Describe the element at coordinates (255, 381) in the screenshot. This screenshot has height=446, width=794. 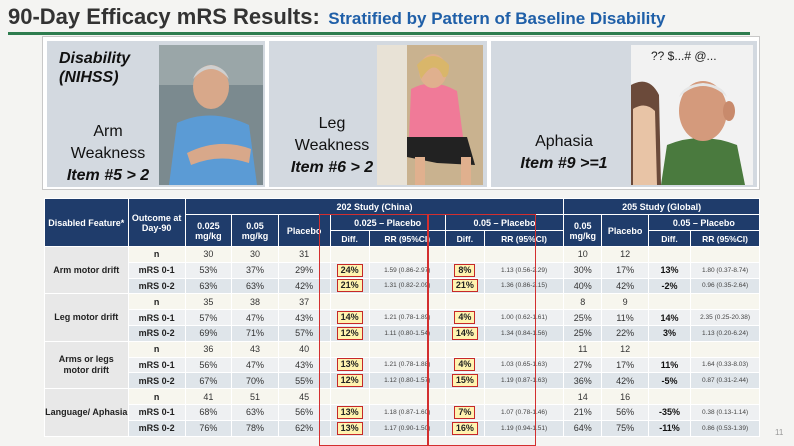
I see `value-cell: 70%` at that location.